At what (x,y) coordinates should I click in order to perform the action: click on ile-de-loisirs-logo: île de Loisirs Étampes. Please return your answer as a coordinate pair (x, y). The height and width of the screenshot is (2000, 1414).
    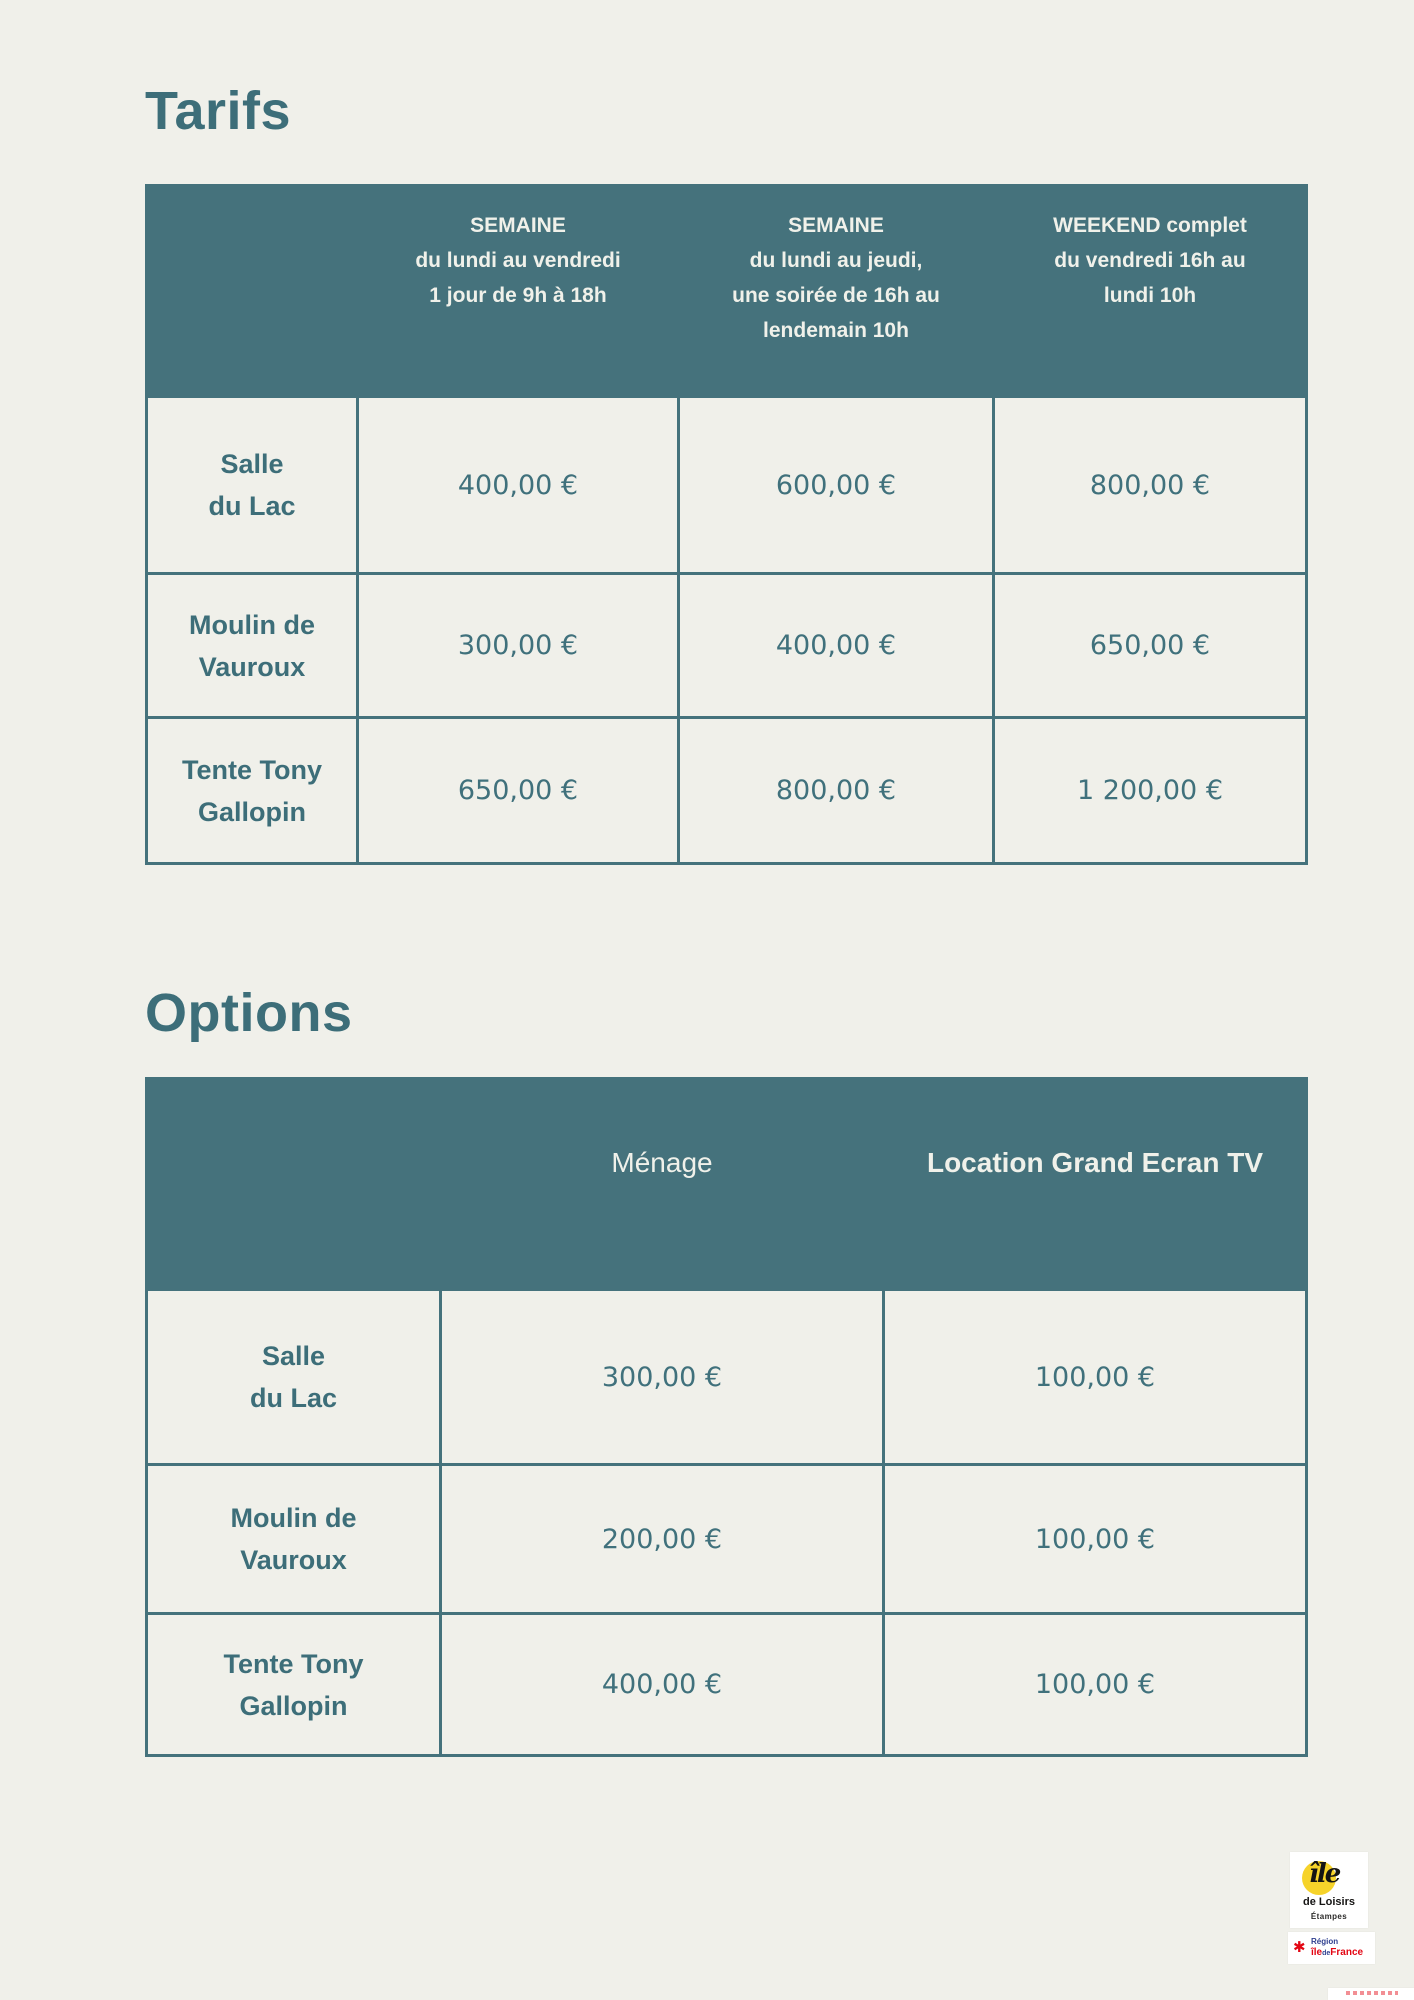
    Looking at the image, I should click on (1329, 1890).